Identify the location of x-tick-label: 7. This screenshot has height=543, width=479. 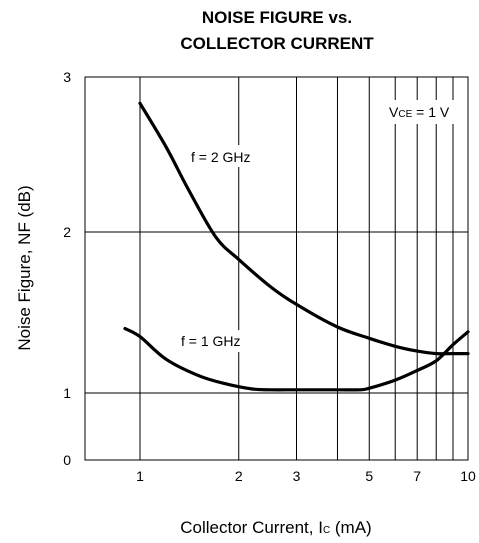
(417, 476).